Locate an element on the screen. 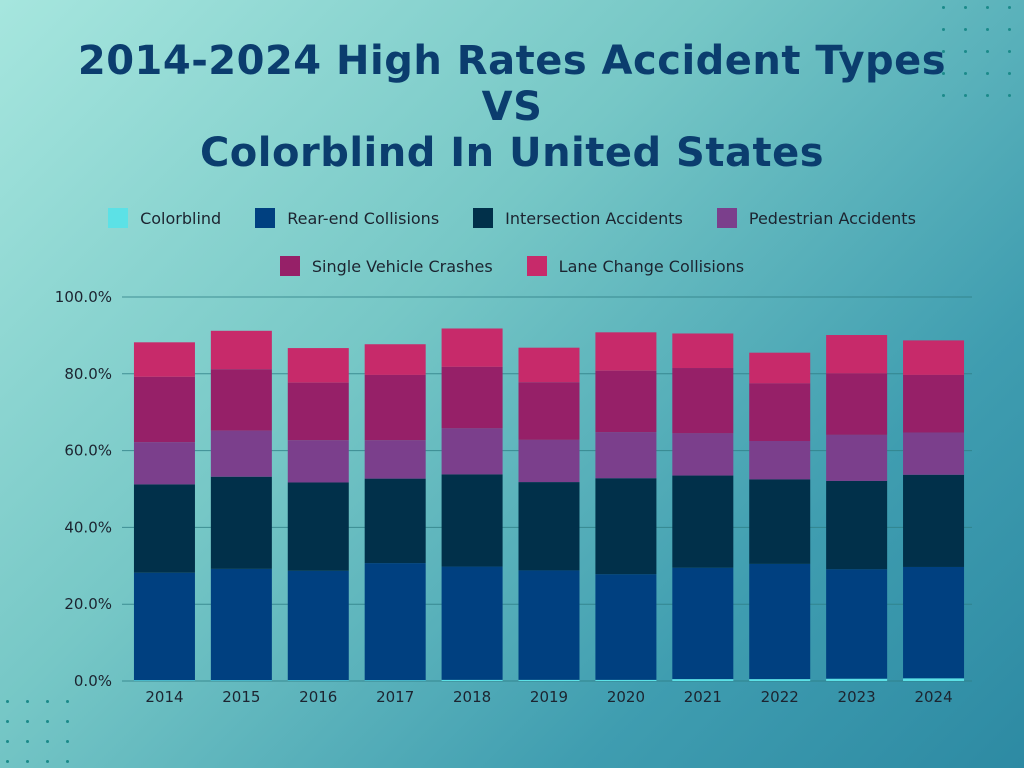  x-tick-label: 2019 is located at coordinates (549, 697).